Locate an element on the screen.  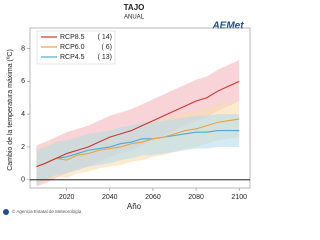
legend-label: RCP8.5 is located at coordinates (72, 37).